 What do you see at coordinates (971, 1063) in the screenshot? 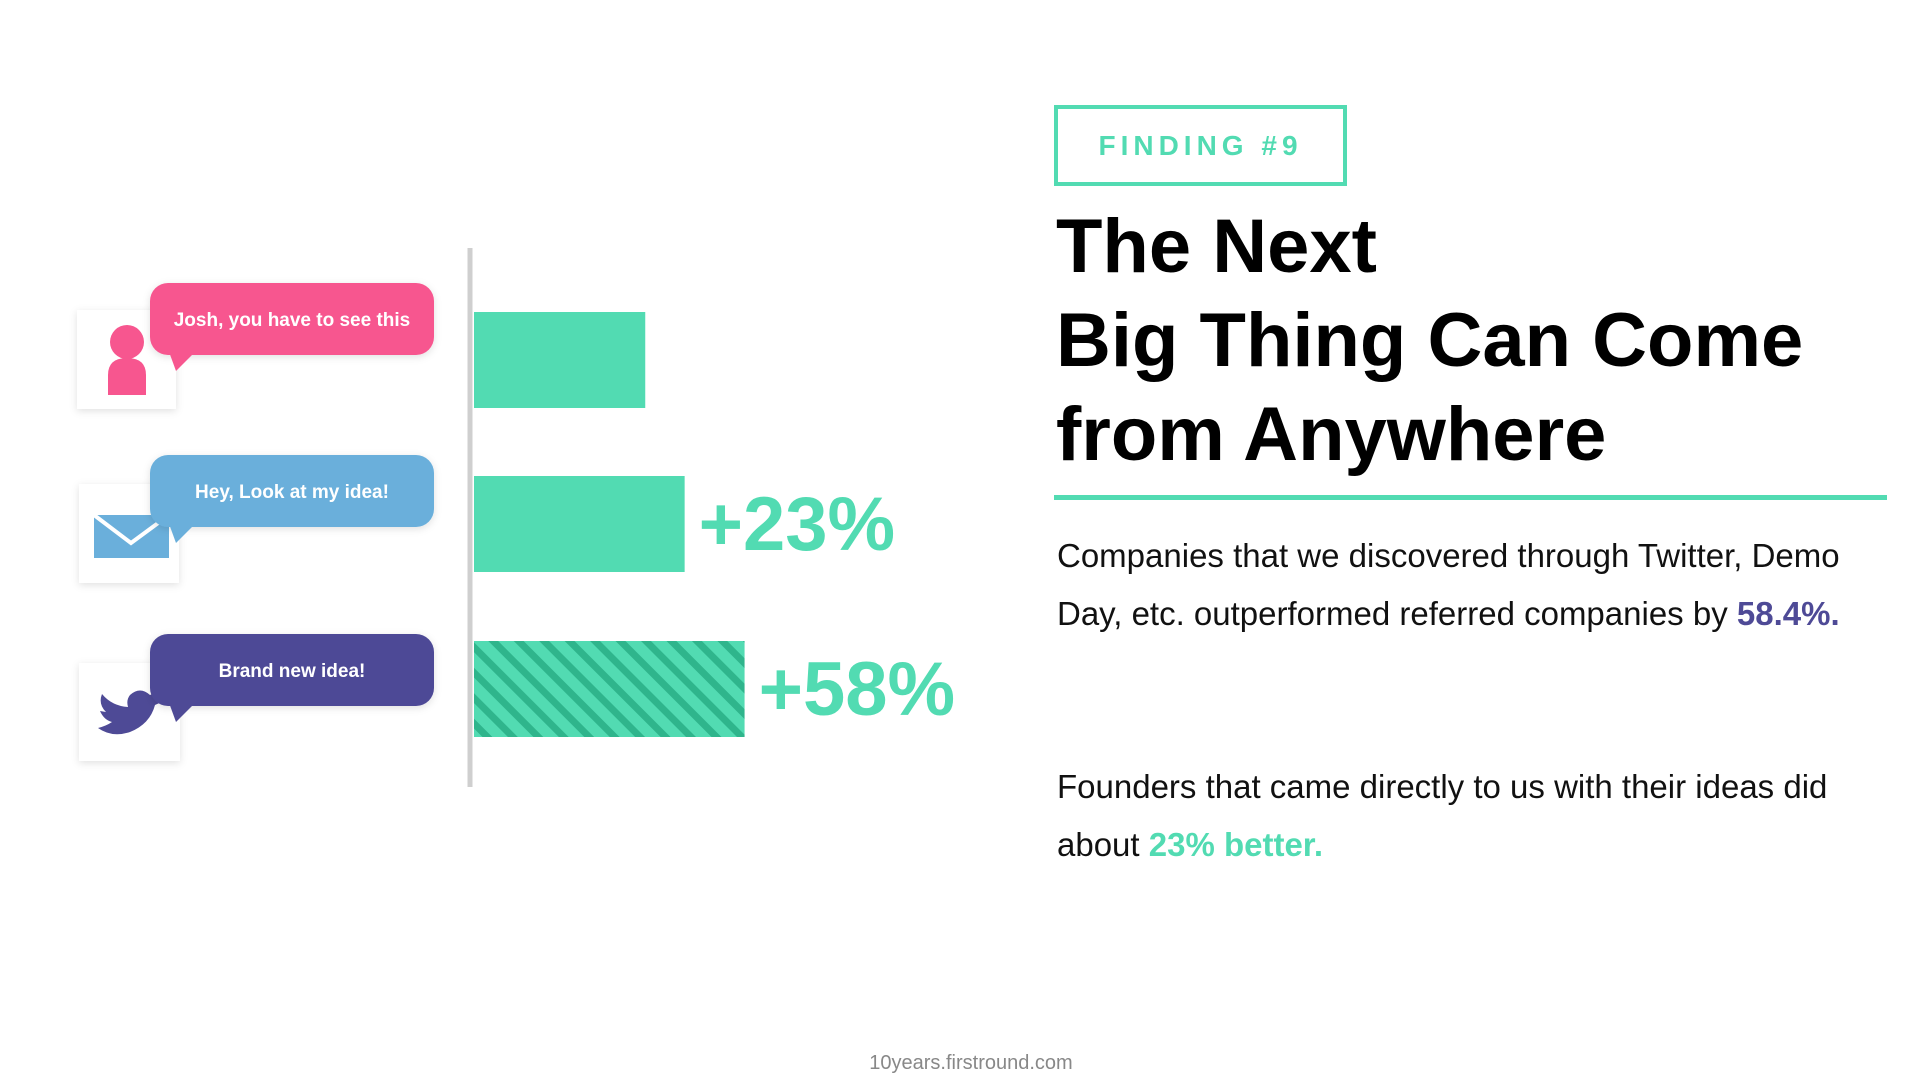
I see `footer: 10years.firstround.com` at bounding box center [971, 1063].